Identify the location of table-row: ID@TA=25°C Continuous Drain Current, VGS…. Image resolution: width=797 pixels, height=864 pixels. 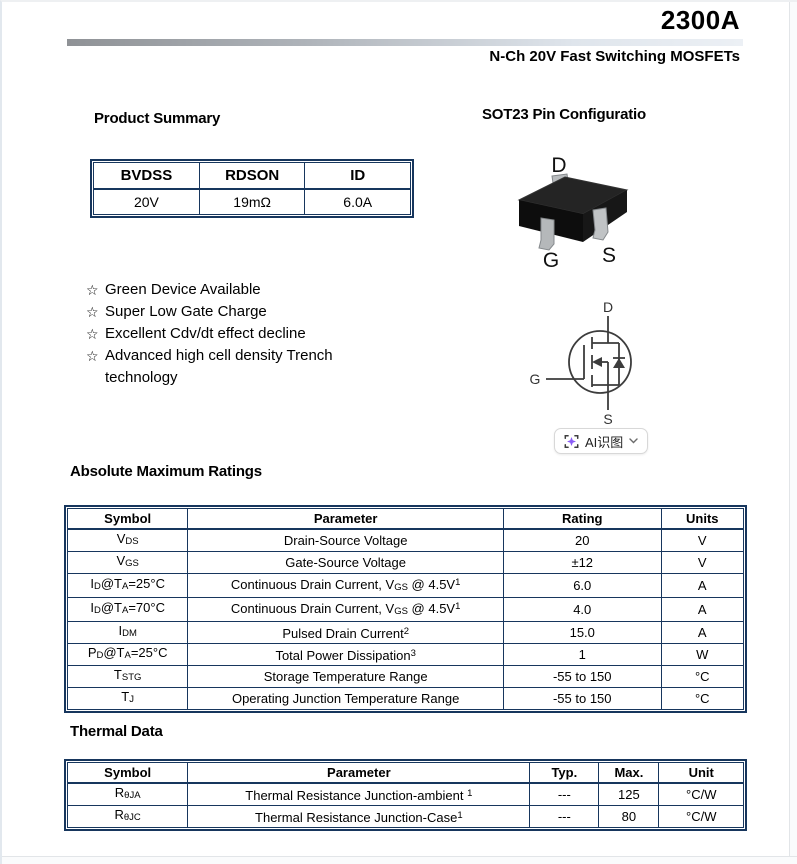
(405, 585).